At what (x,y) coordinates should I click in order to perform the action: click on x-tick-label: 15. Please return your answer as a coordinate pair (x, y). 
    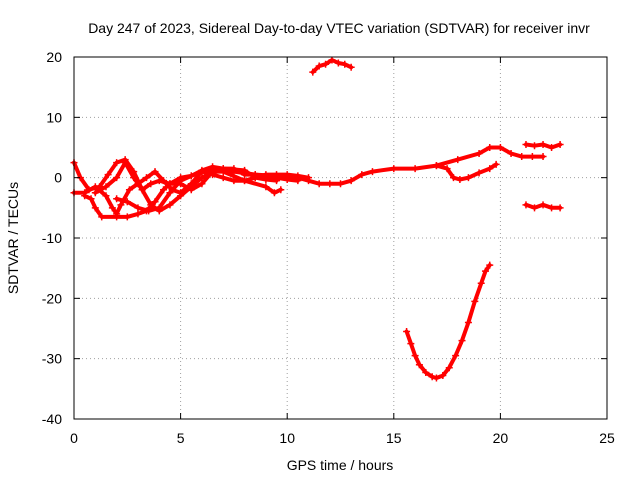
    Looking at the image, I should click on (394, 438).